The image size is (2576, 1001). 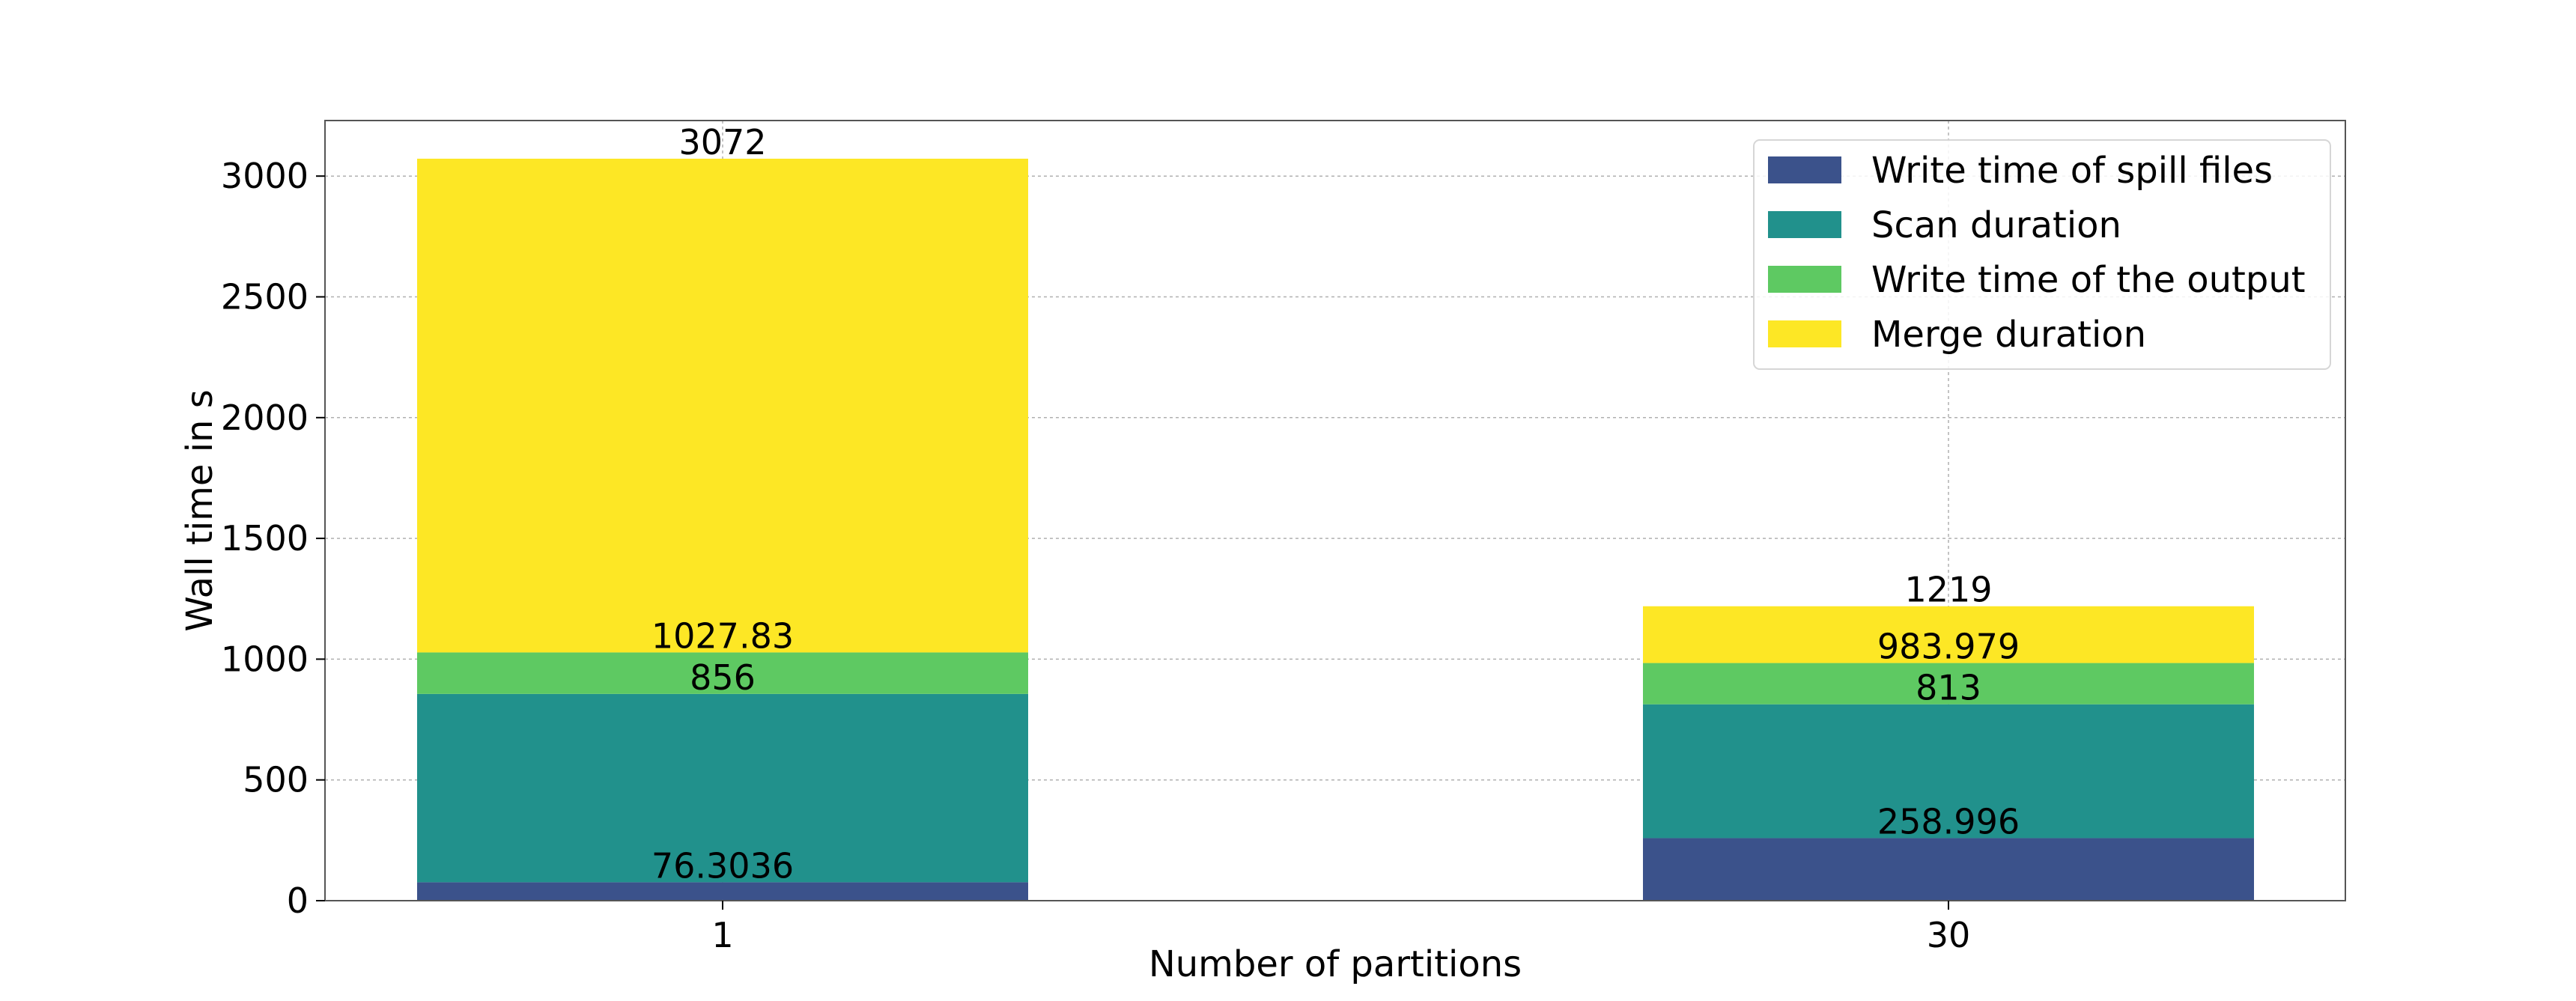 I want to click on y-tick-label: 500, so click(x=276, y=780).